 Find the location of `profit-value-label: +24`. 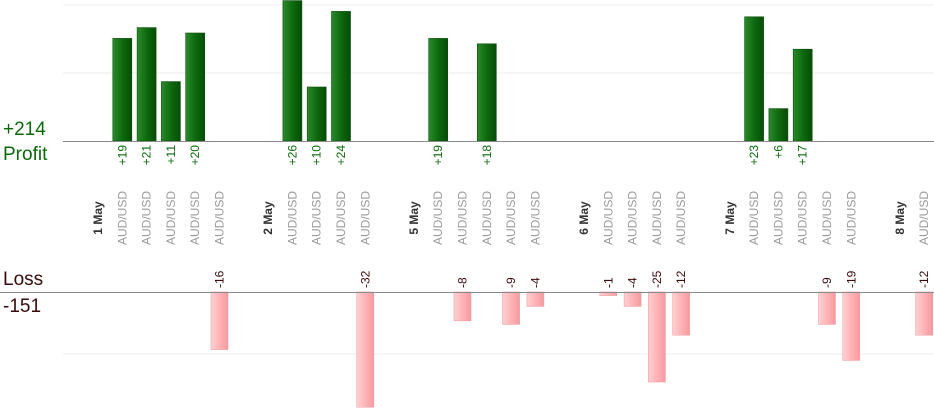

profit-value-label: +24 is located at coordinates (341, 155).